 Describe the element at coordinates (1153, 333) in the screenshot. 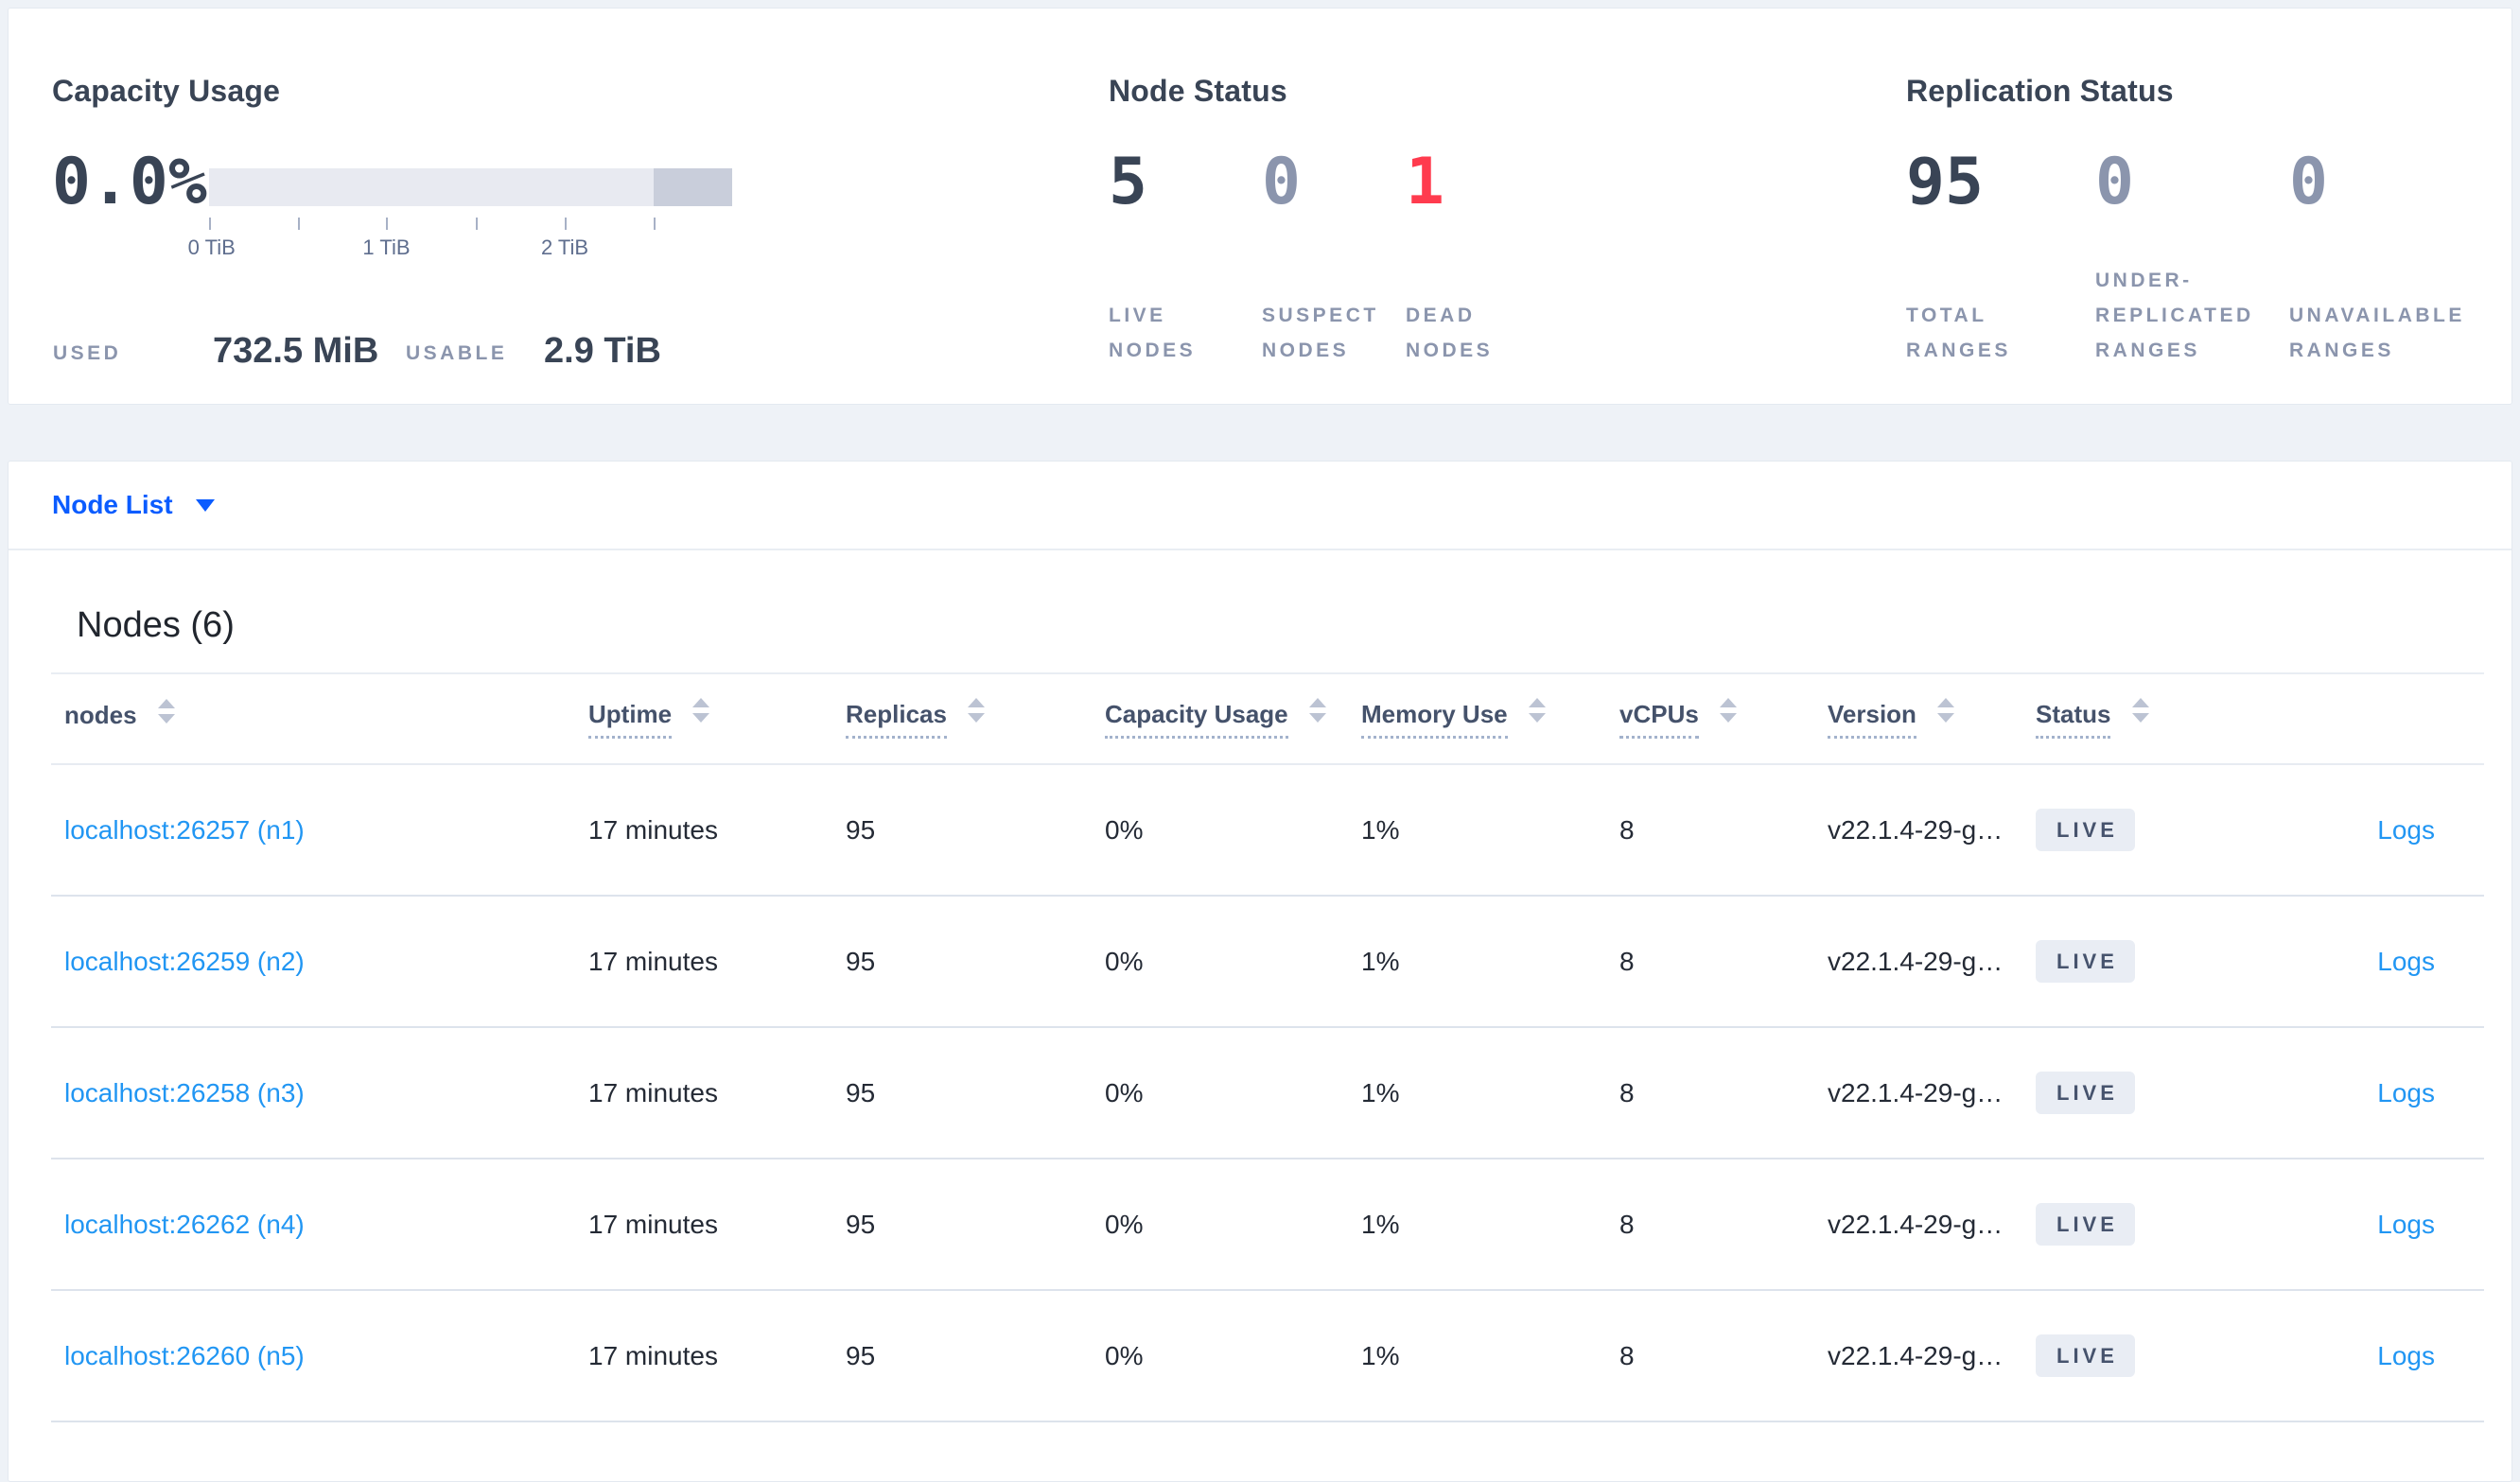

I see `live-nodes-label: LIVE NODES` at that location.